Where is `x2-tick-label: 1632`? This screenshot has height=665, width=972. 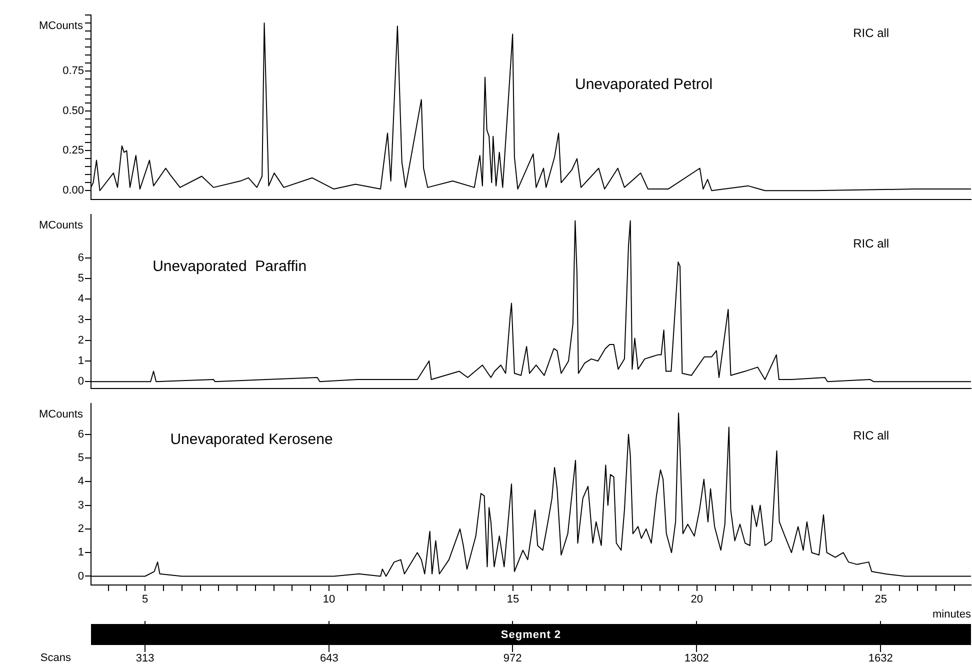
x2-tick-label: 1632 is located at coordinates (880, 658).